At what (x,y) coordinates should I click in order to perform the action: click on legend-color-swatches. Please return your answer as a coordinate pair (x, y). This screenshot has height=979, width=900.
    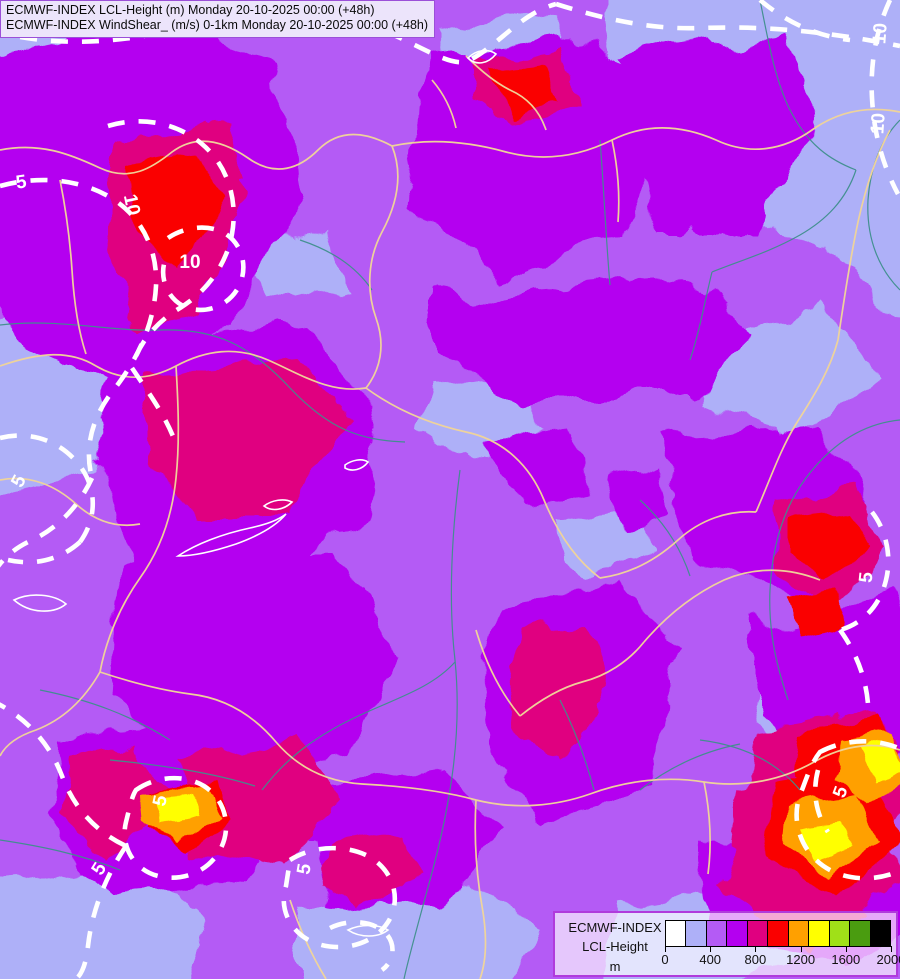
    Looking at the image, I should click on (778, 933).